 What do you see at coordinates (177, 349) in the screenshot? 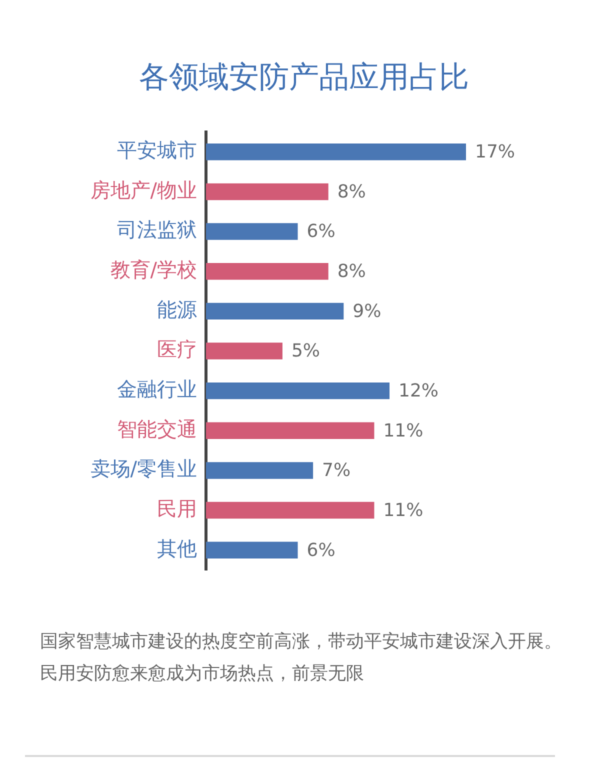
I see `y-tick-label: 医疗` at bounding box center [177, 349].